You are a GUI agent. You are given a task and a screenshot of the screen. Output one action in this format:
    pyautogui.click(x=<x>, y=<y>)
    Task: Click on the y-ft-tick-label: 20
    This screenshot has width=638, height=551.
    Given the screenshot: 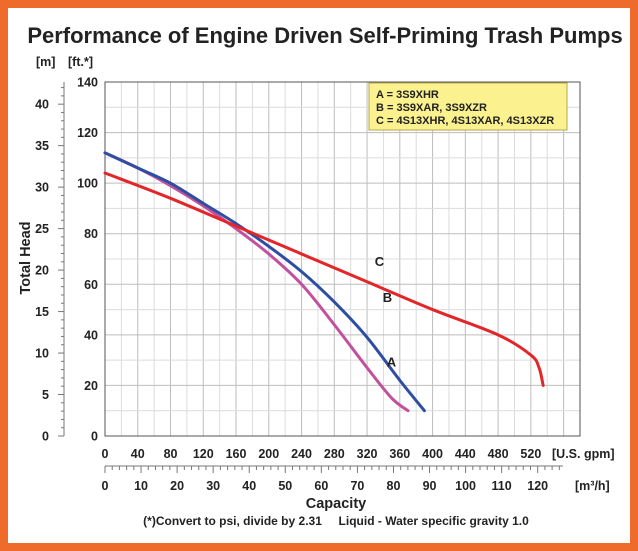 What is the action you would take?
    pyautogui.click(x=91, y=386)
    